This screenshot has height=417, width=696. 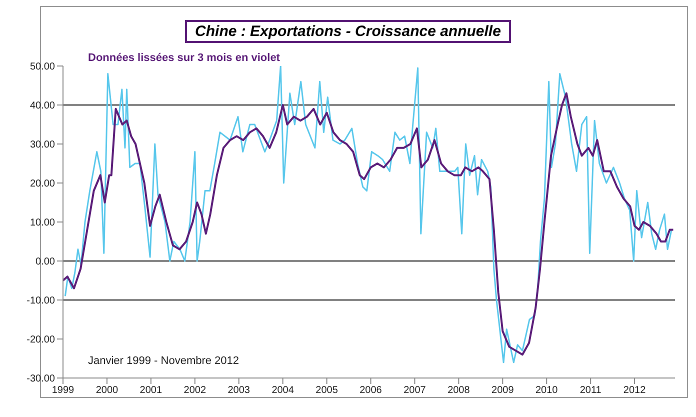 What do you see at coordinates (634, 390) in the screenshot?
I see `x-tick-label: 2012` at bounding box center [634, 390].